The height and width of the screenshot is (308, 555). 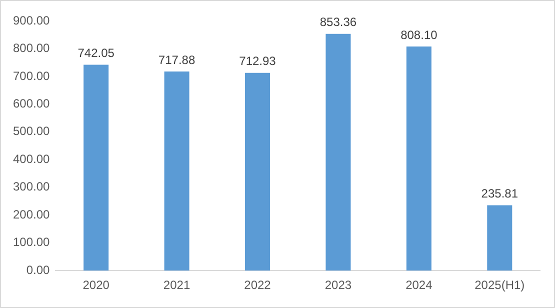 What do you see at coordinates (177, 59) in the screenshot?
I see `data-label: 717.88` at bounding box center [177, 59].